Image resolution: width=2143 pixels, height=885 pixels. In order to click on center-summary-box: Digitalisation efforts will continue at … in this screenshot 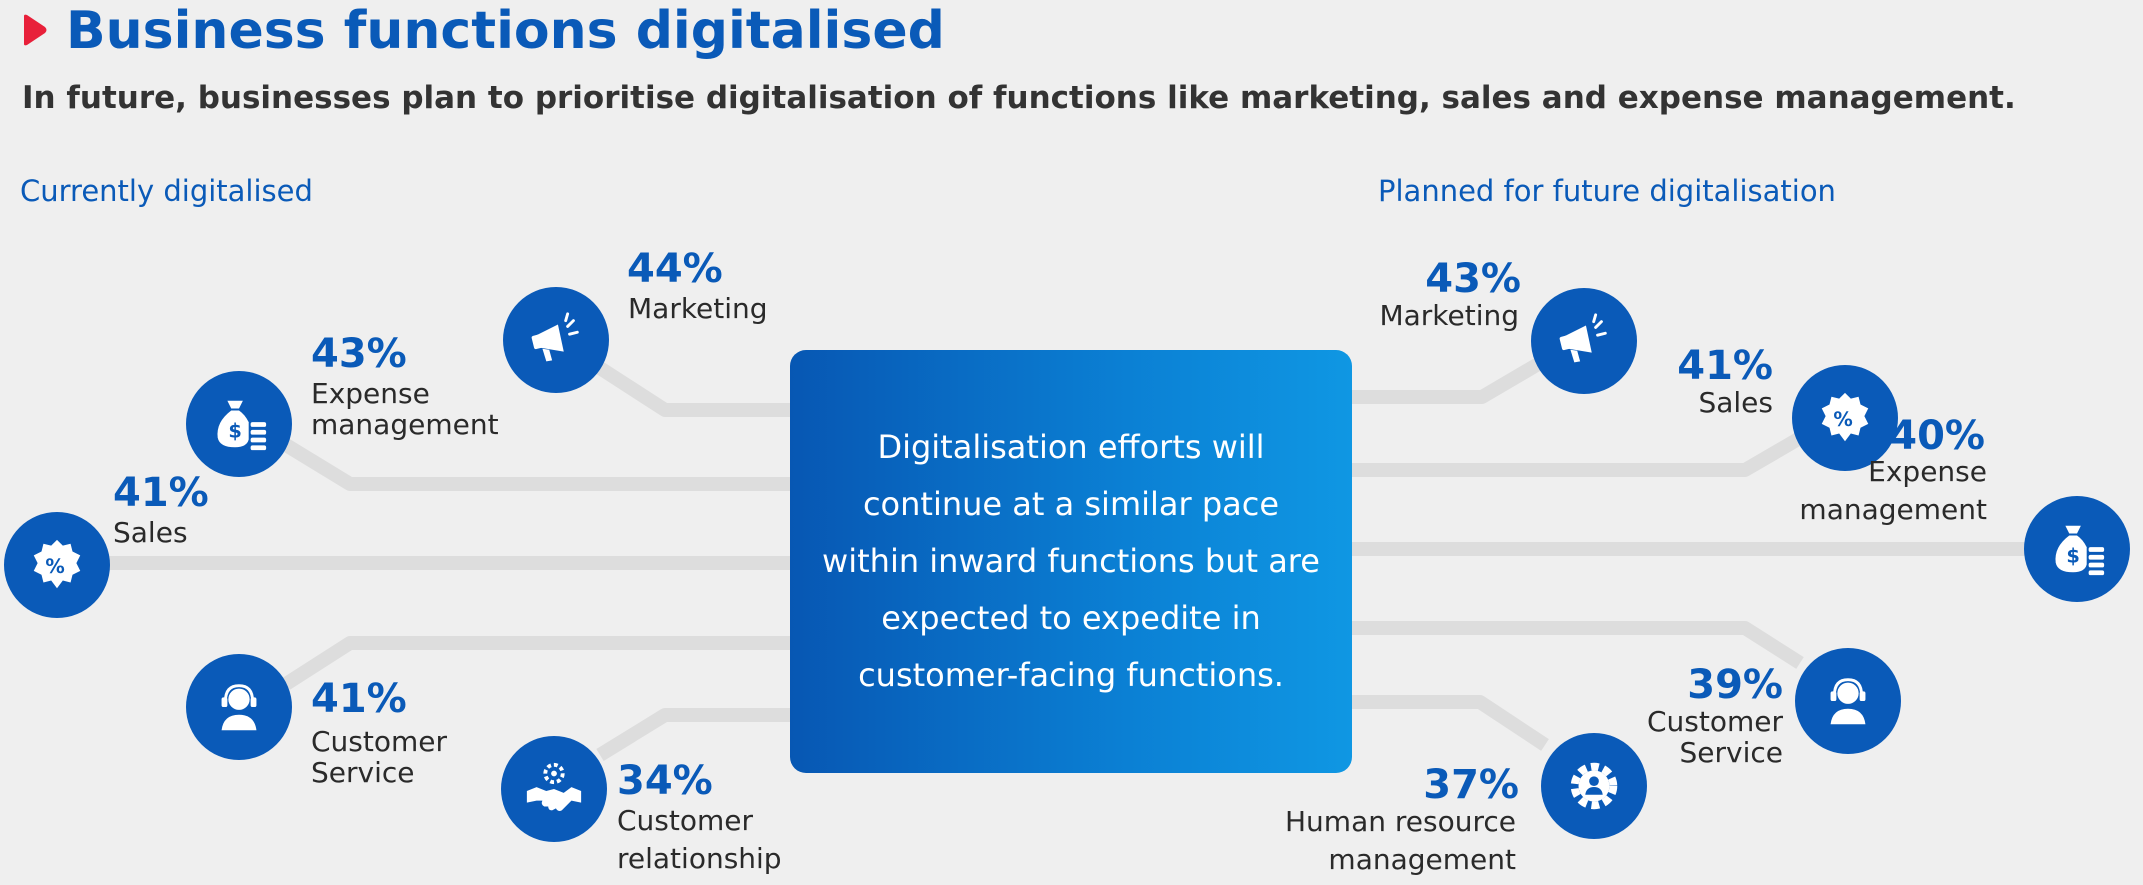, I will do `click(1071, 561)`.